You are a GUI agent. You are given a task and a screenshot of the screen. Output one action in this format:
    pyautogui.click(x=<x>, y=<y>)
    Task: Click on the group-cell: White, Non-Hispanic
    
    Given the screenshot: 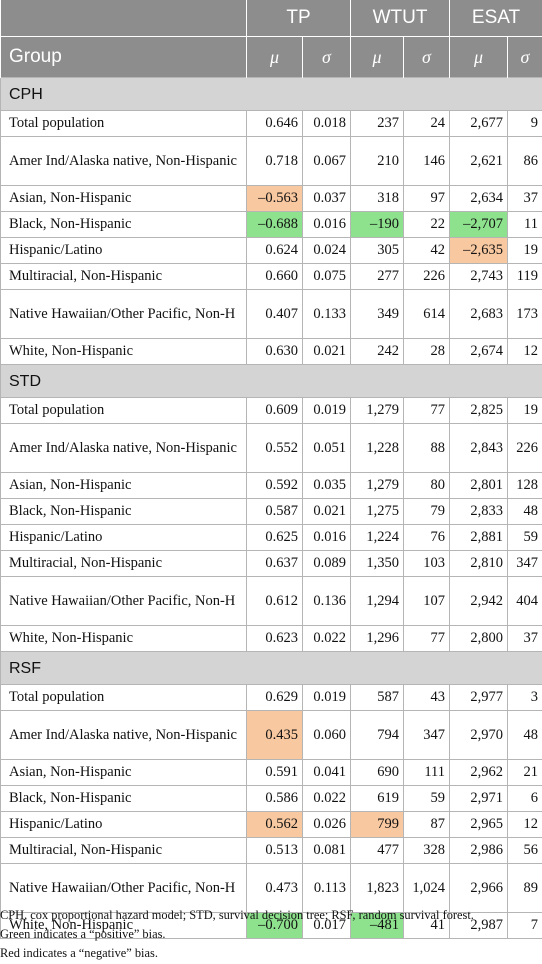 What is the action you would take?
    pyautogui.click(x=123, y=925)
    